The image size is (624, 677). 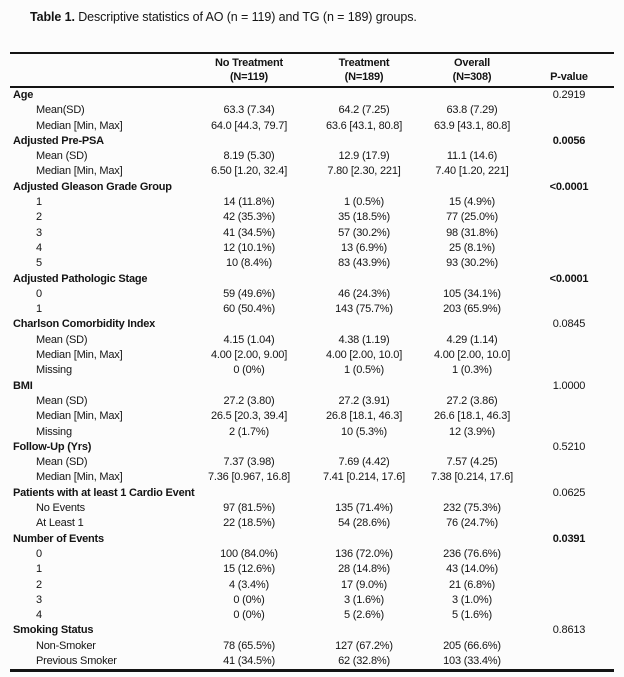 What do you see at coordinates (364, 569) in the screenshot?
I see `value-cell: 28 (14.8%)` at bounding box center [364, 569].